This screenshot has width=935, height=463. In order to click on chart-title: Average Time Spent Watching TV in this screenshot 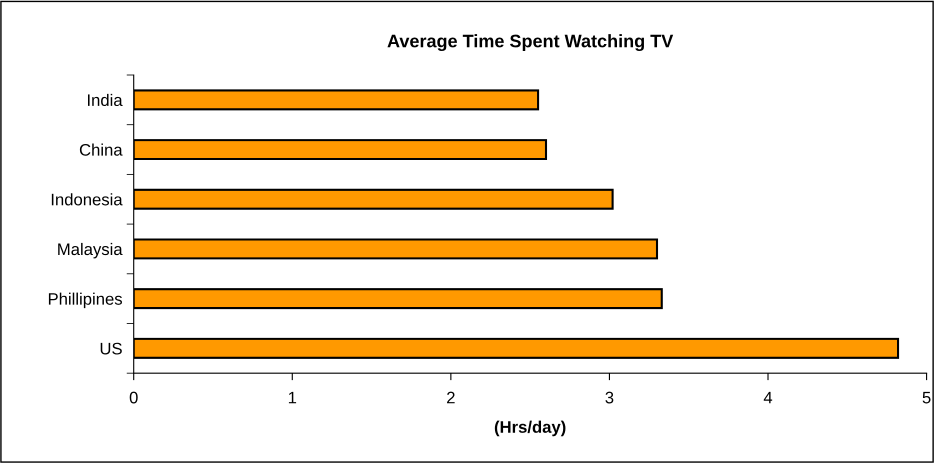, I will do `click(530, 43)`.